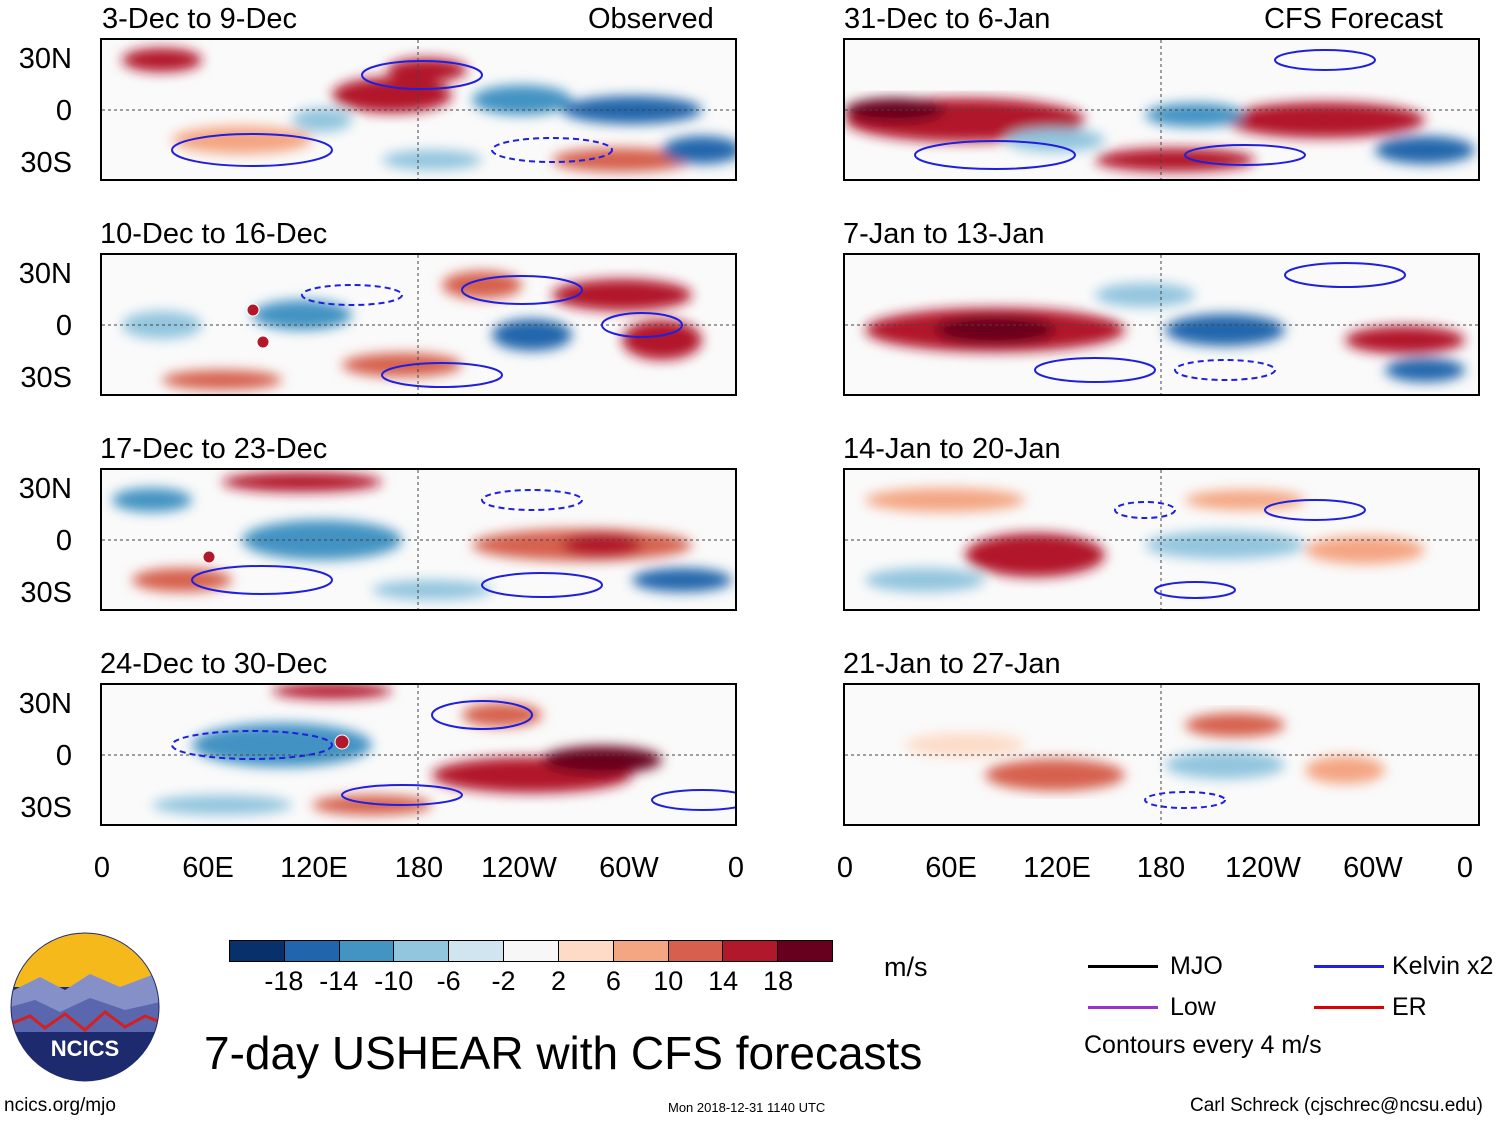  I want to click on legend-low-label: Low, so click(1193, 1007).